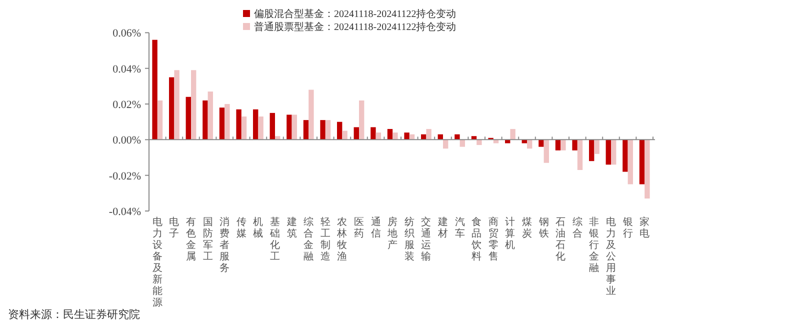 The image size is (811, 322). What do you see at coordinates (442, 228) in the screenshot?
I see `x-tick-label: 建材` at bounding box center [442, 228].